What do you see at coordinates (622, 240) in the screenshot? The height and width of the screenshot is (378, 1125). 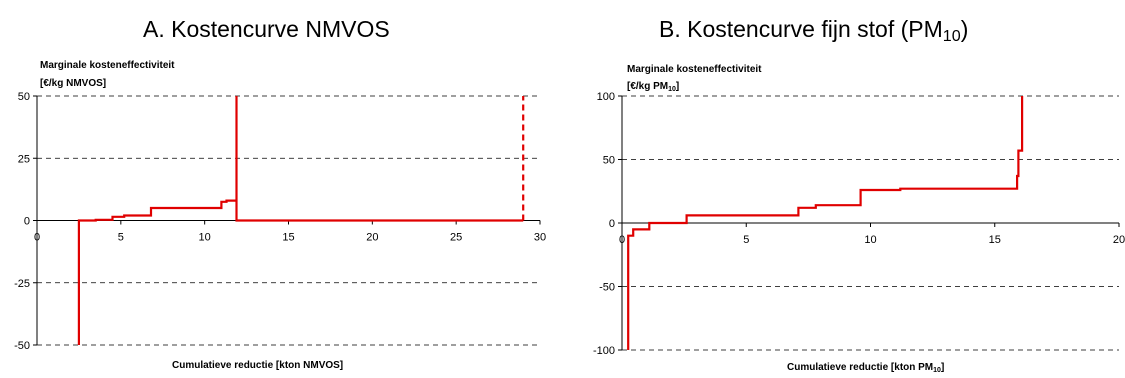 I see `chart-b-x-tick-label: 0` at bounding box center [622, 240].